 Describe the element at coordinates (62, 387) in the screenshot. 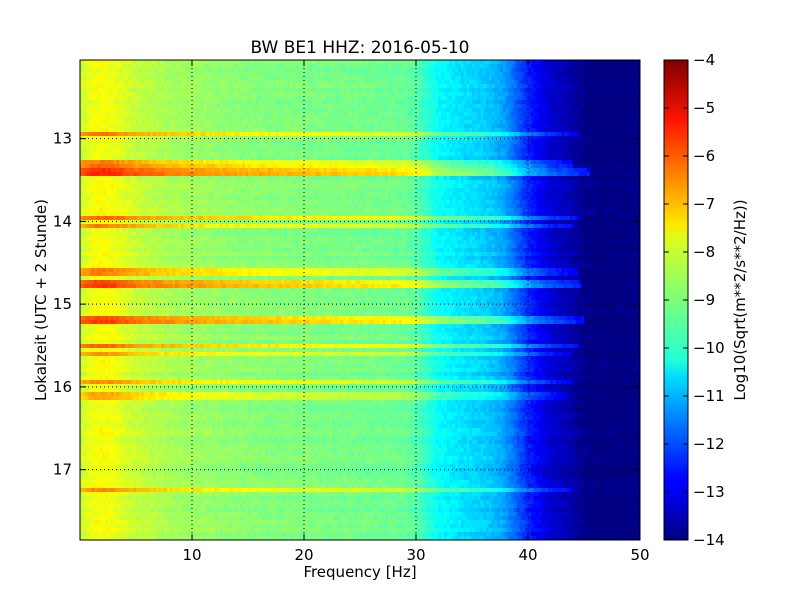

I see `y-tick-label: 16` at that location.